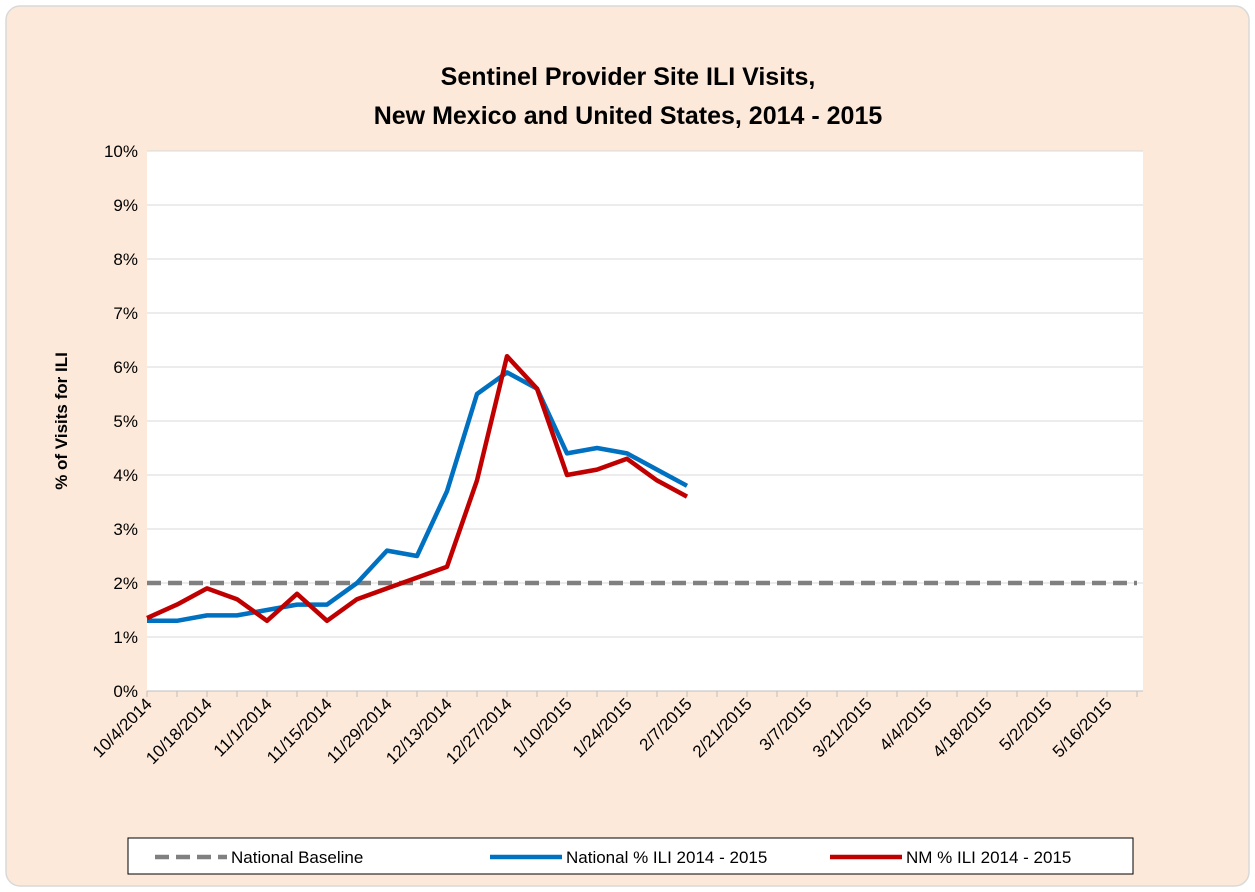  What do you see at coordinates (125, 259) in the screenshot?
I see `y-tick-label: 8%` at bounding box center [125, 259].